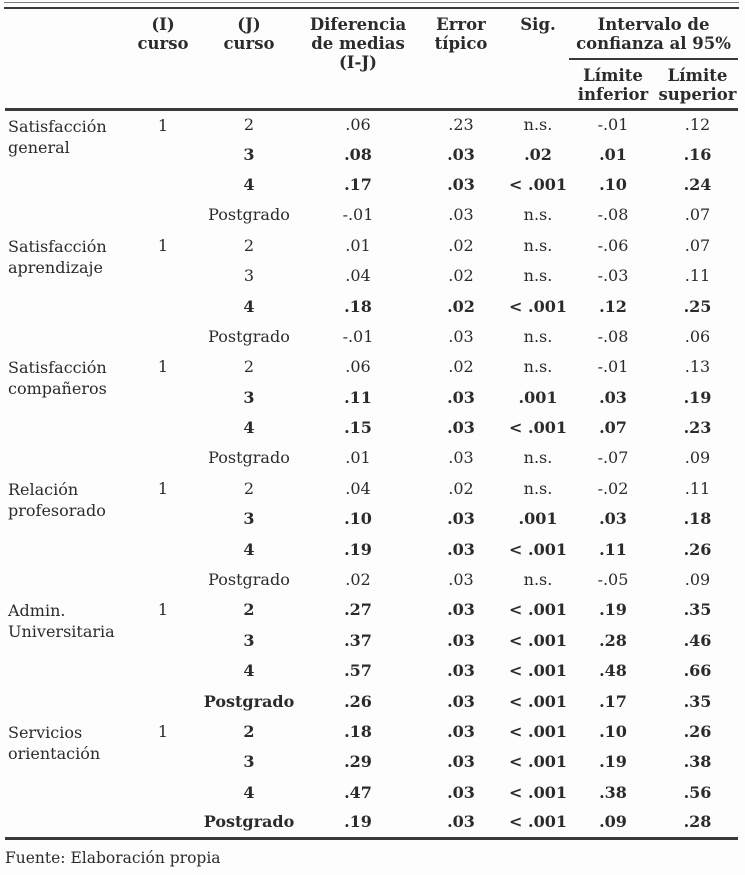  What do you see at coordinates (358, 762) in the screenshot?
I see `cell-diferencia-medias: .29` at bounding box center [358, 762].